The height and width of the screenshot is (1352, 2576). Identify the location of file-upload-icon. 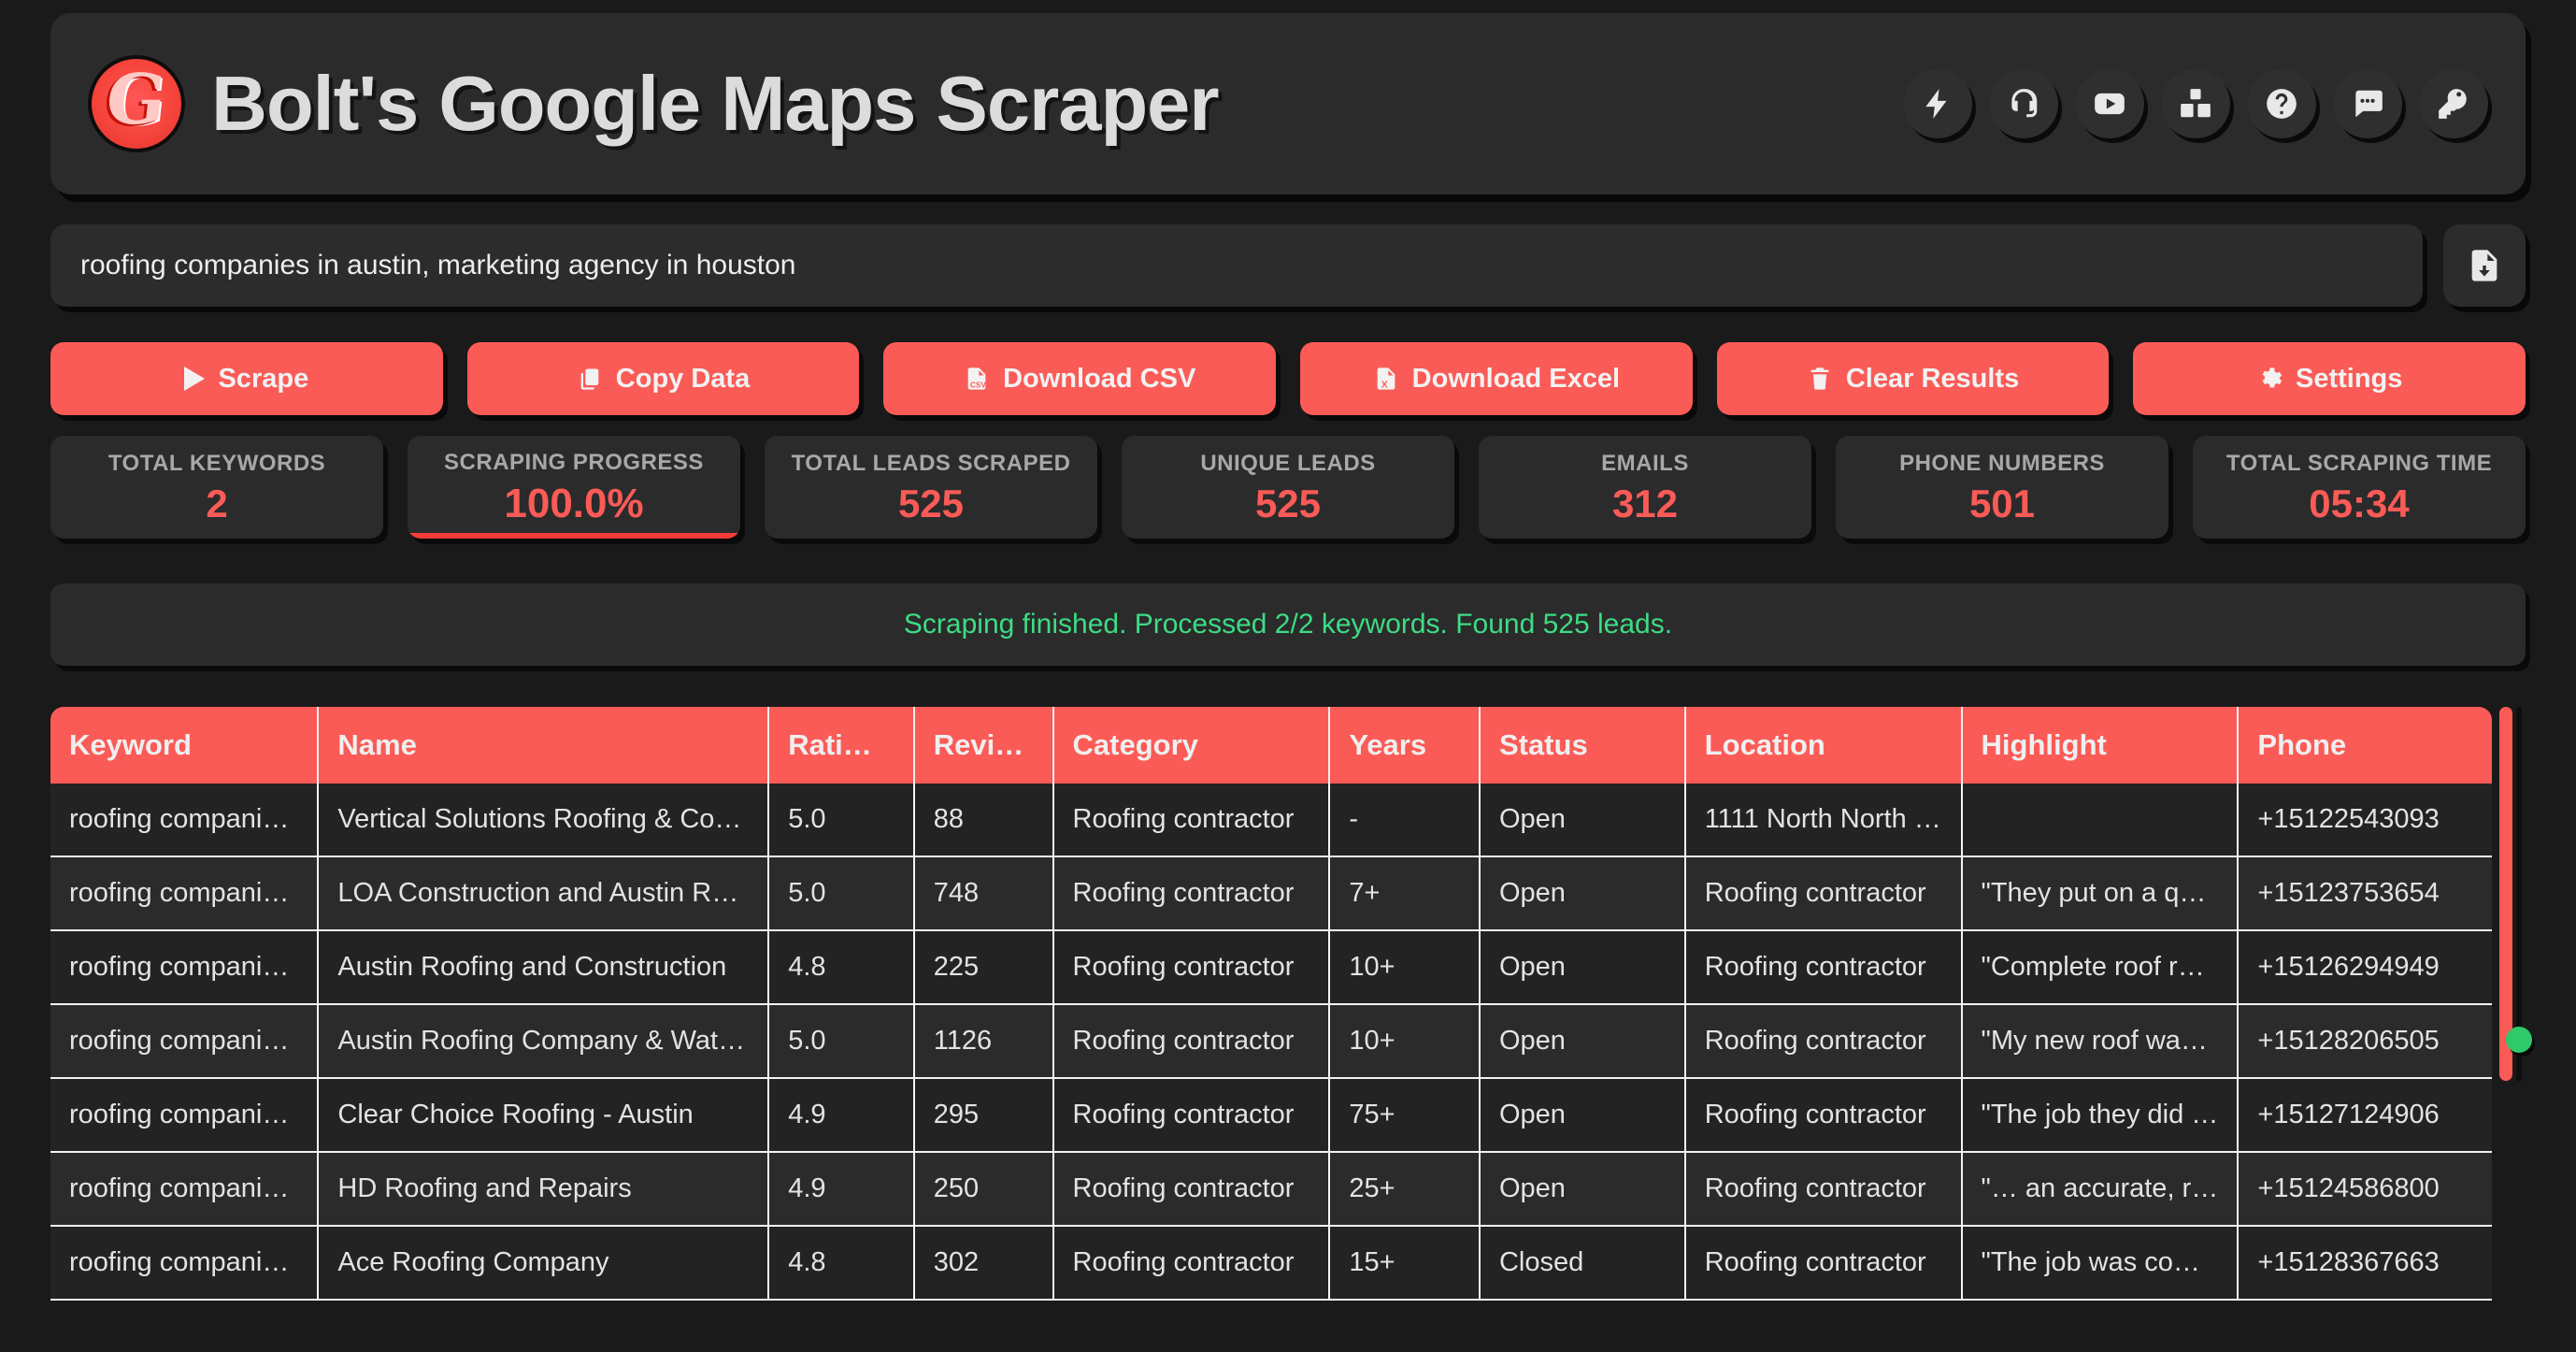
(2484, 265).